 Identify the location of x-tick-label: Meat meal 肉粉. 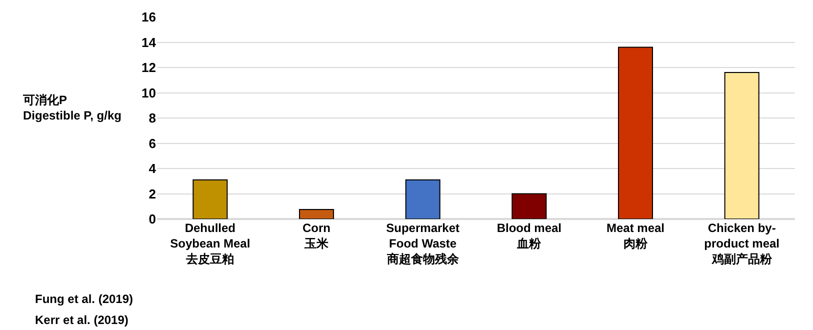
(635, 236).